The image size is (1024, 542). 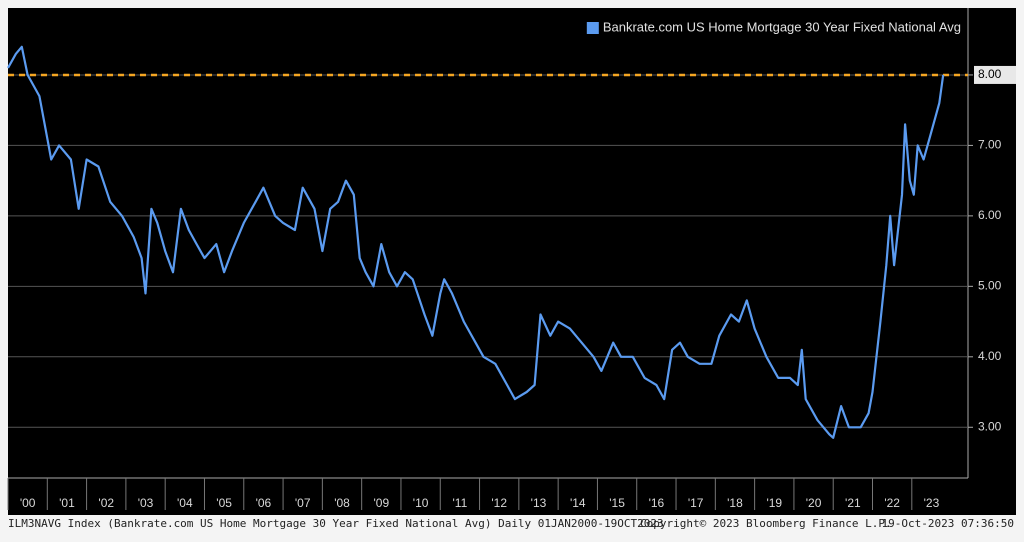 I want to click on legend-swatch, so click(x=592, y=28).